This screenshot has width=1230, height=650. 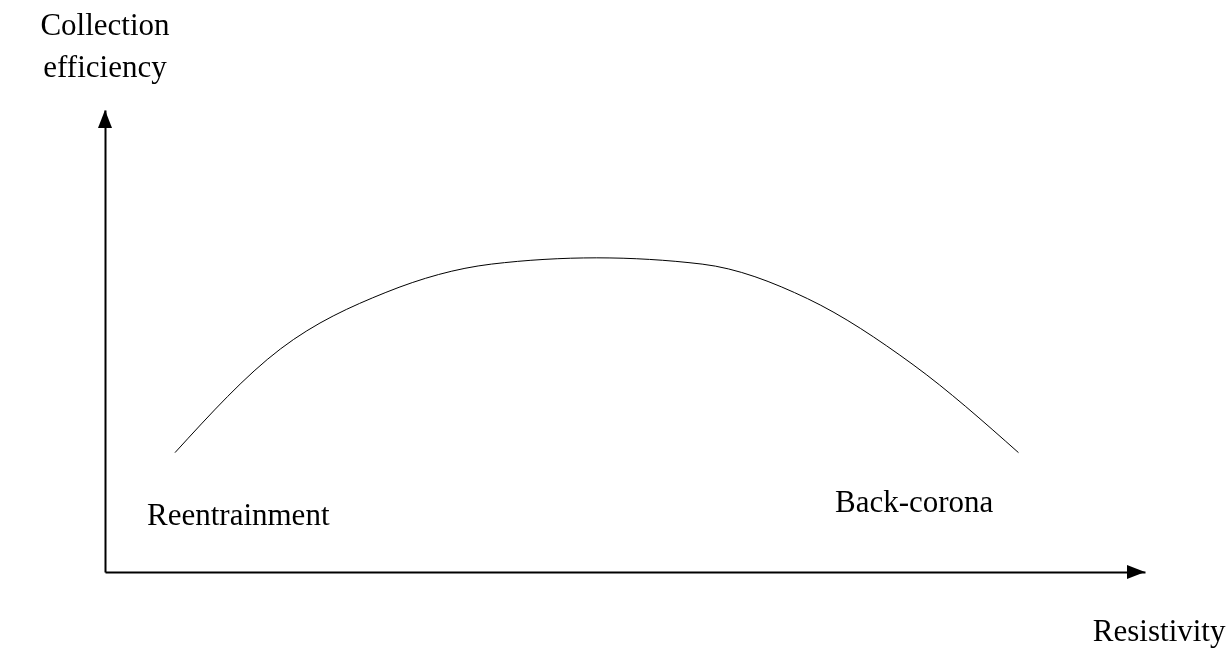 What do you see at coordinates (238, 514) in the screenshot?
I see `annotation: Reentrainment` at bounding box center [238, 514].